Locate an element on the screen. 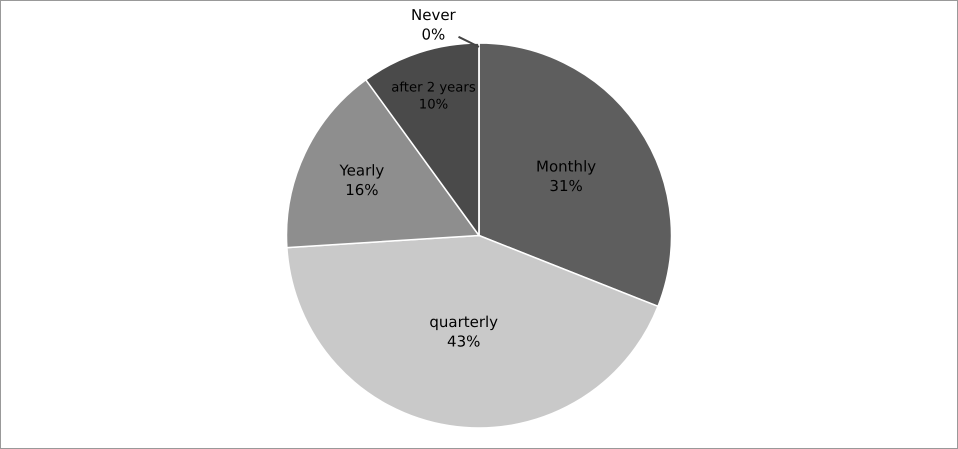 Image resolution: width=958 pixels, height=449 pixels. data-label: 16% is located at coordinates (362, 189).